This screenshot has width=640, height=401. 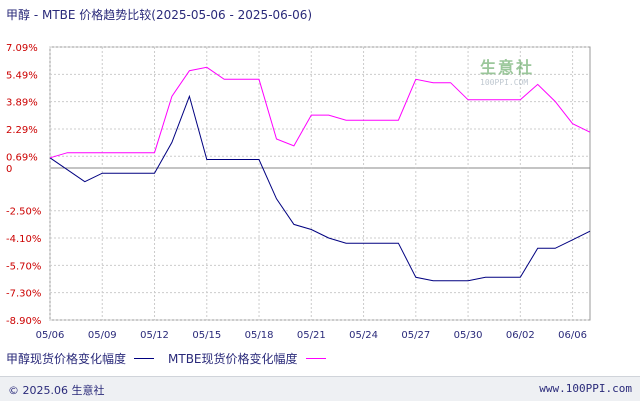 I want to click on x-tick-label: 06/06, so click(x=572, y=335).